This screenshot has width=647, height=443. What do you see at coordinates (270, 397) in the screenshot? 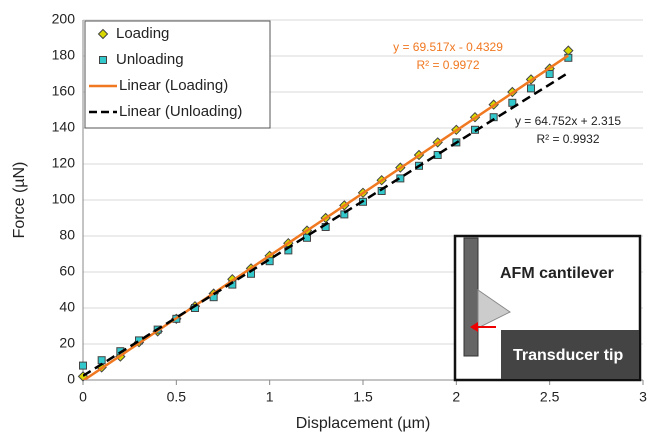
I see `x-tick-label: 1` at bounding box center [270, 397].